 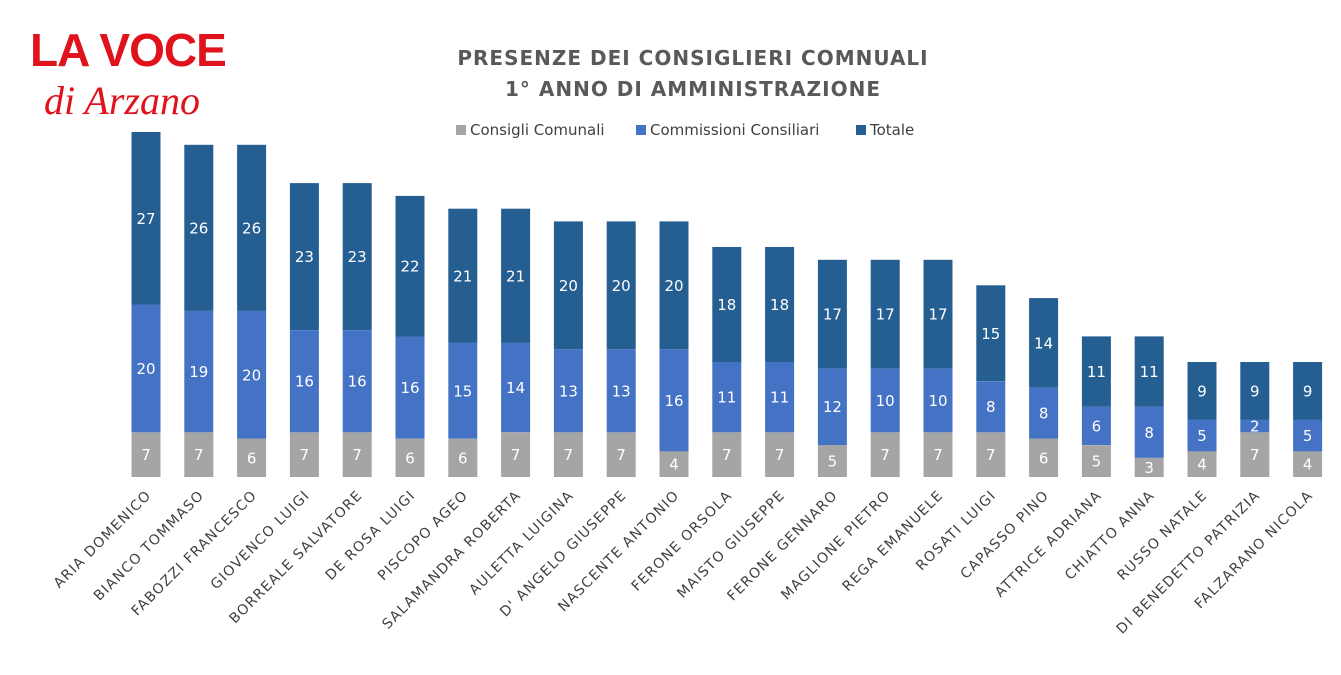 I want to click on data-label-3-2: 26, so click(x=198, y=228).